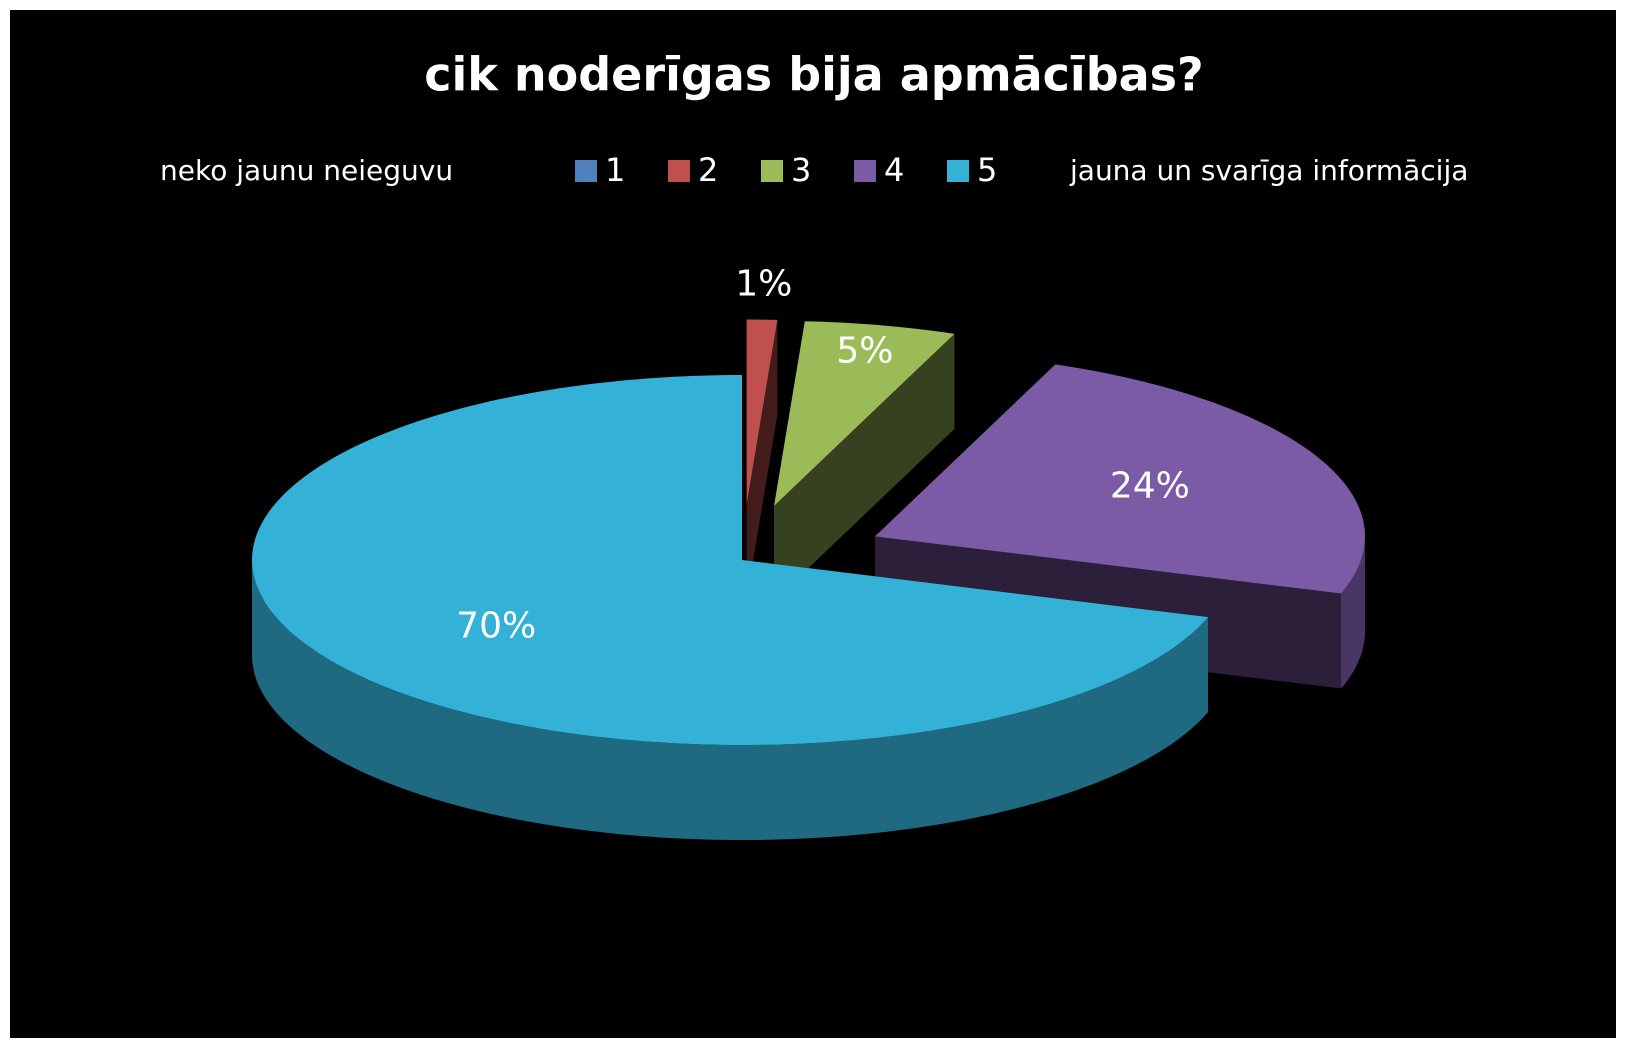 This screenshot has width=1628, height=1050. What do you see at coordinates (1150, 486) in the screenshot?
I see `data-label: 24%` at bounding box center [1150, 486].